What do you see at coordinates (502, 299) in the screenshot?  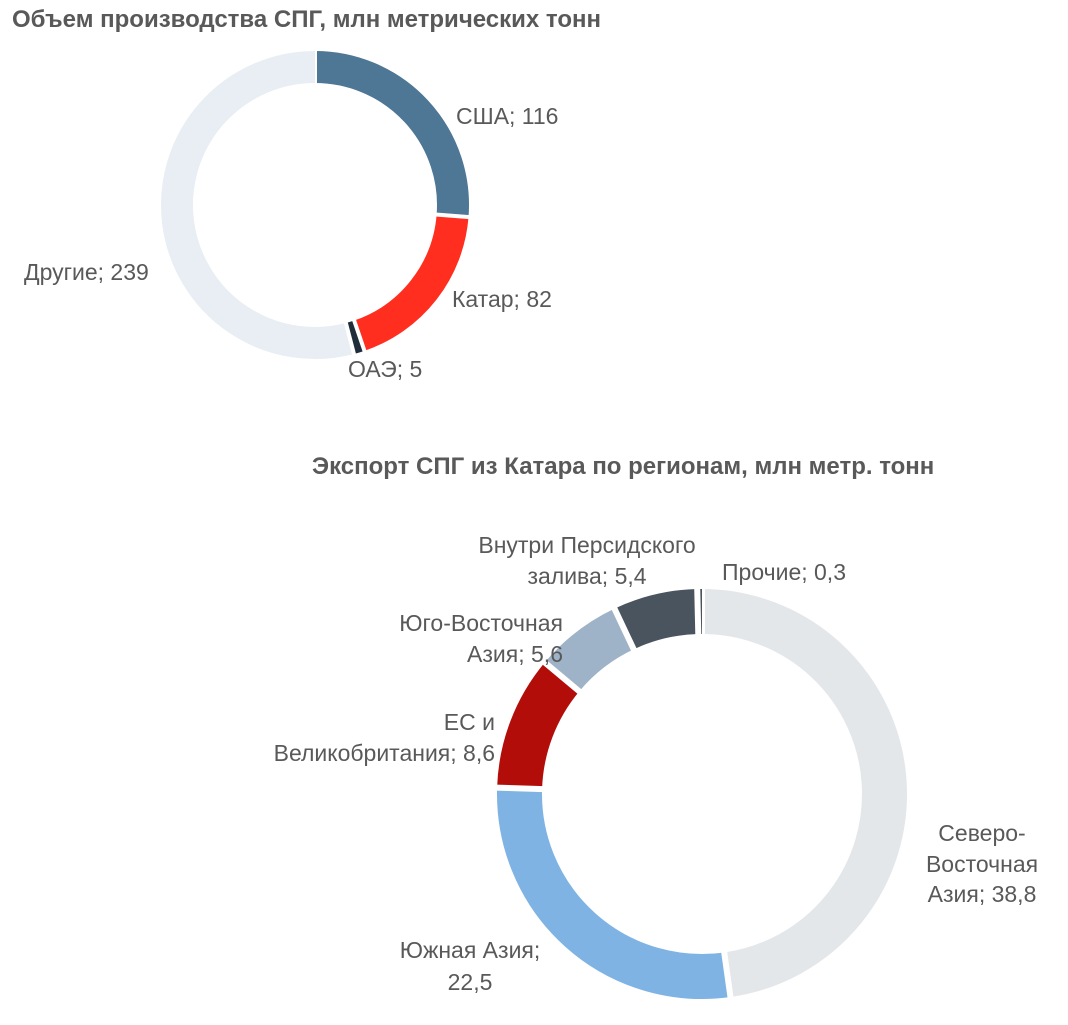 I see `label-катар: Катар; 82` at bounding box center [502, 299].